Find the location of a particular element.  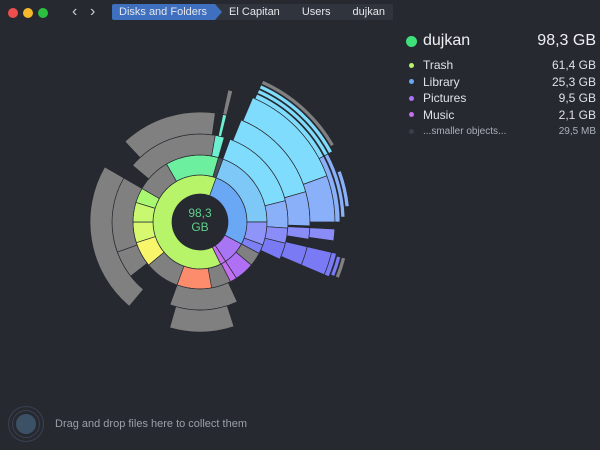

smaller-objects-color-dot-icon is located at coordinates (411, 131).